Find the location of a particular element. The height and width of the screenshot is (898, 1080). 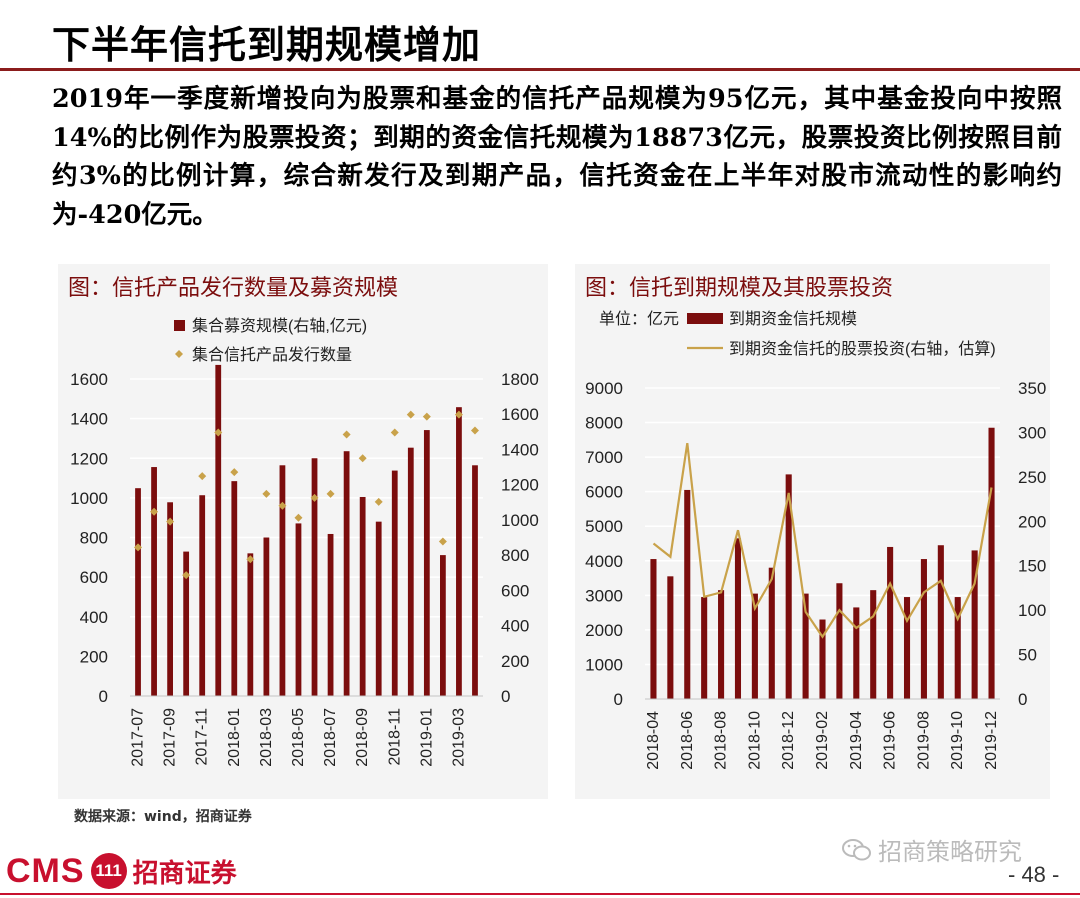

y-left-tick-label: 3000 is located at coordinates (604, 595).